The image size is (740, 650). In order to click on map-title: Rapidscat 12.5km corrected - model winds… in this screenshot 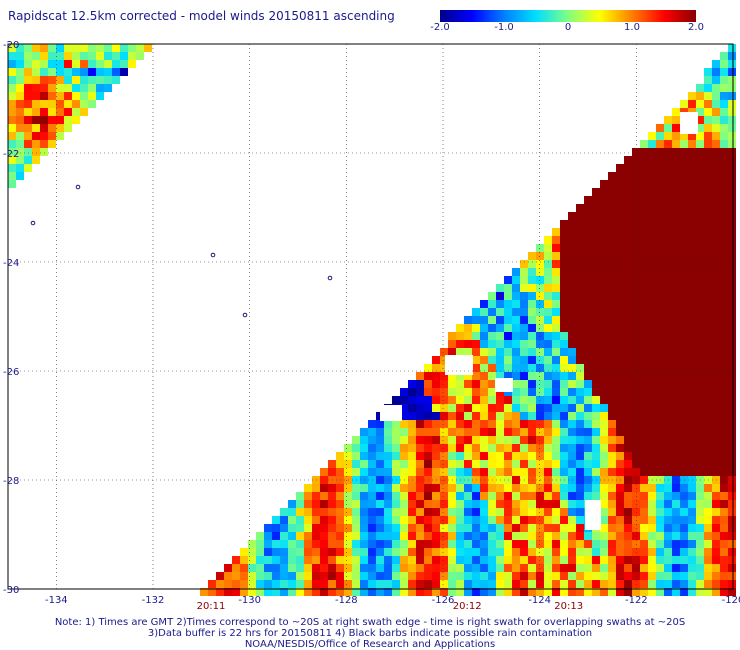, I will do `click(201, 16)`.